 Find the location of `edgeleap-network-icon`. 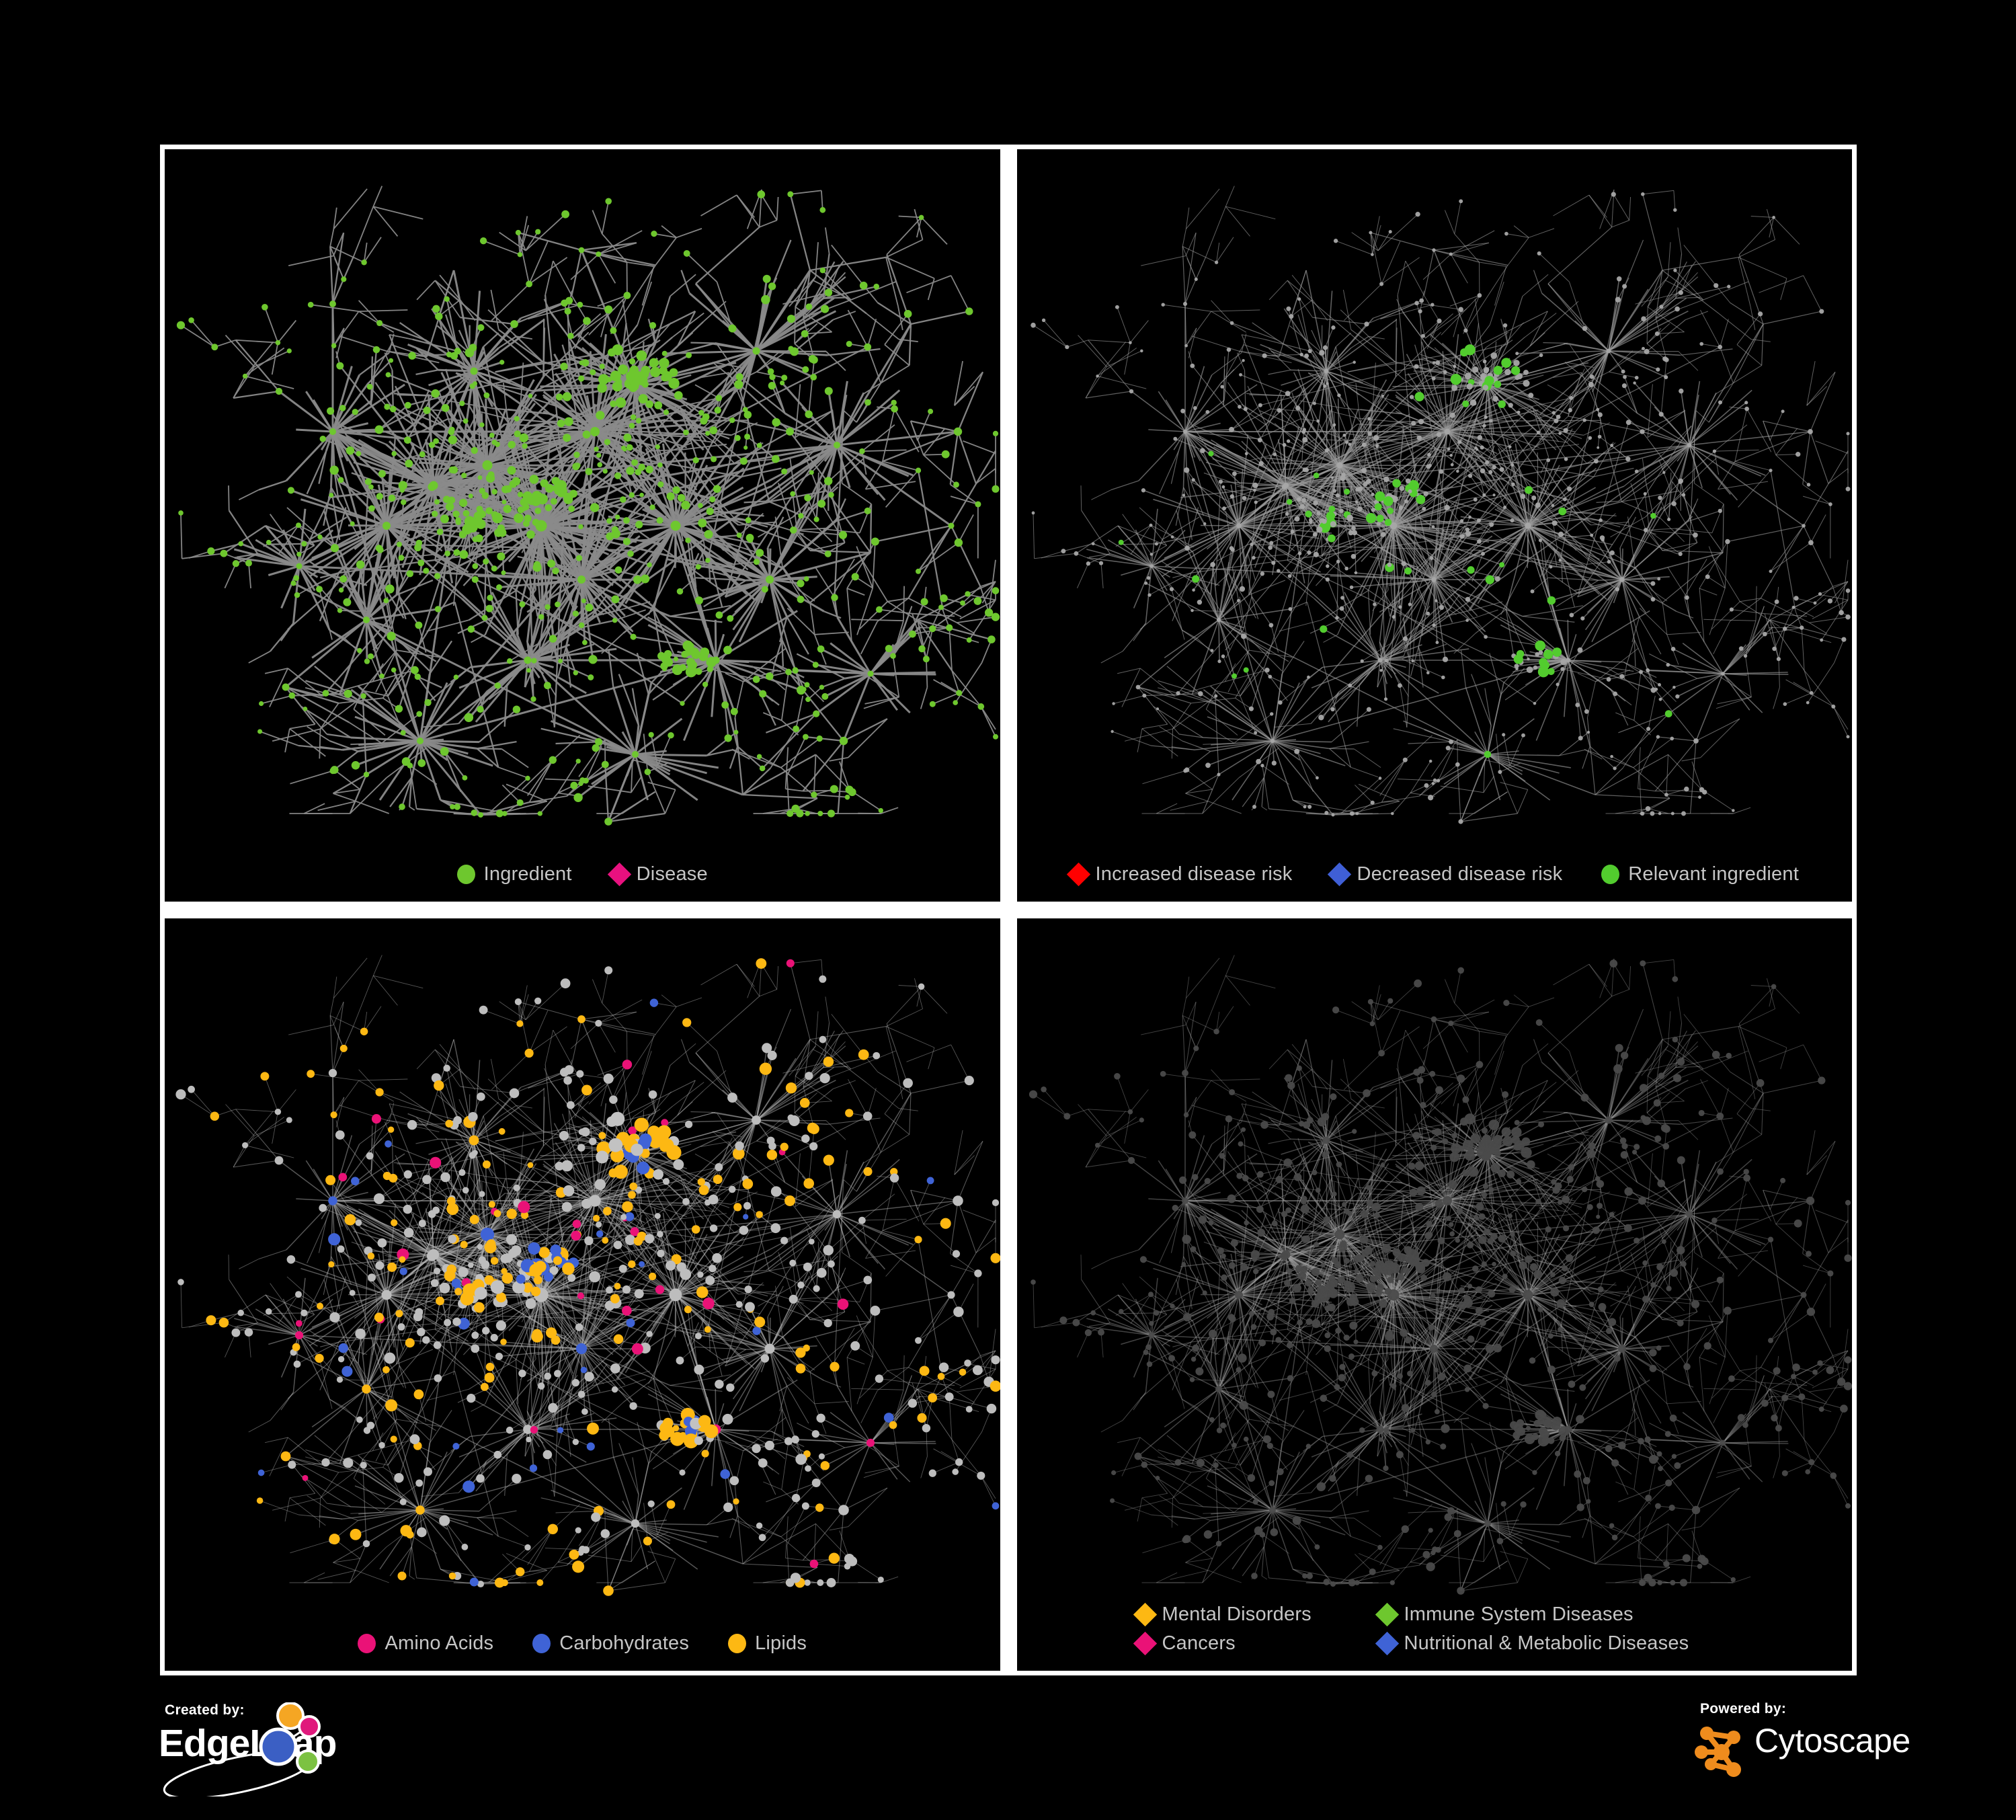

edgeleap-network-icon is located at coordinates (242, 1749).